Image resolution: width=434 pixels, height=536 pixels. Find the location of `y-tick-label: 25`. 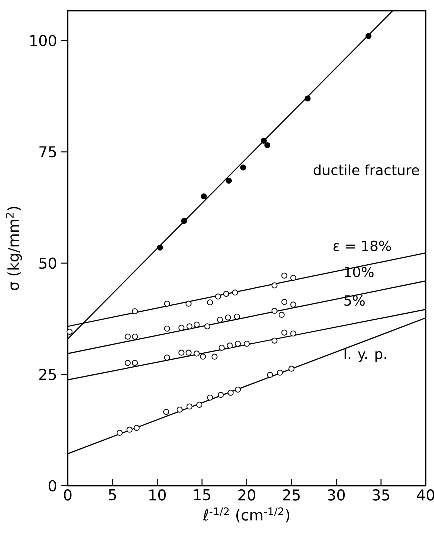

y-tick-label: 25 is located at coordinates (48, 374).